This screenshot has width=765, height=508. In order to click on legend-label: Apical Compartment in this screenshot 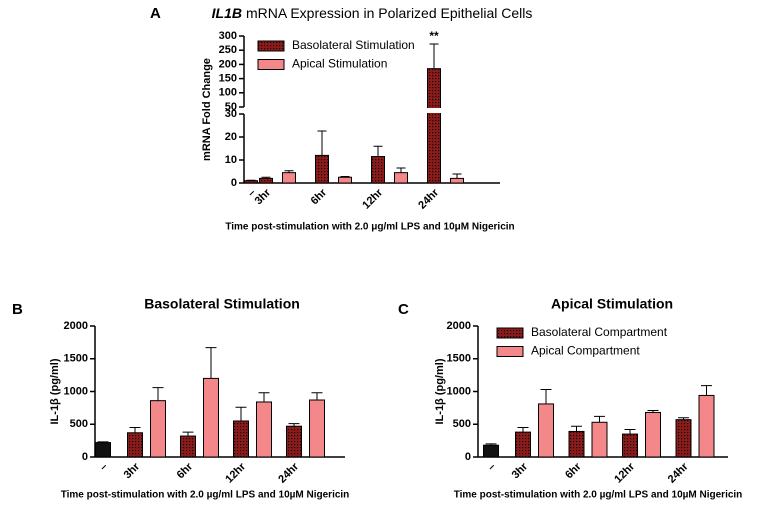, I will do `click(585, 351)`.